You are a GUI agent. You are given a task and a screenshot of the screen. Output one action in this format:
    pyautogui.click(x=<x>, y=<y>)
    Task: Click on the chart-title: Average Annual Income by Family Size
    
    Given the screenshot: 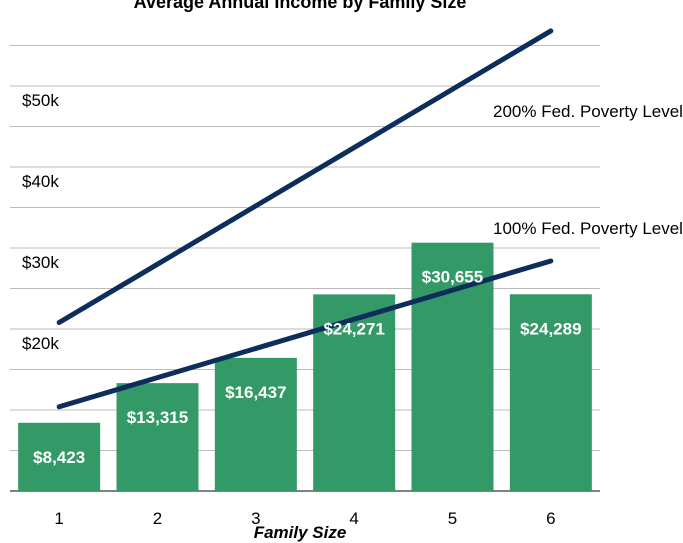 What is the action you would take?
    pyautogui.click(x=300, y=6)
    